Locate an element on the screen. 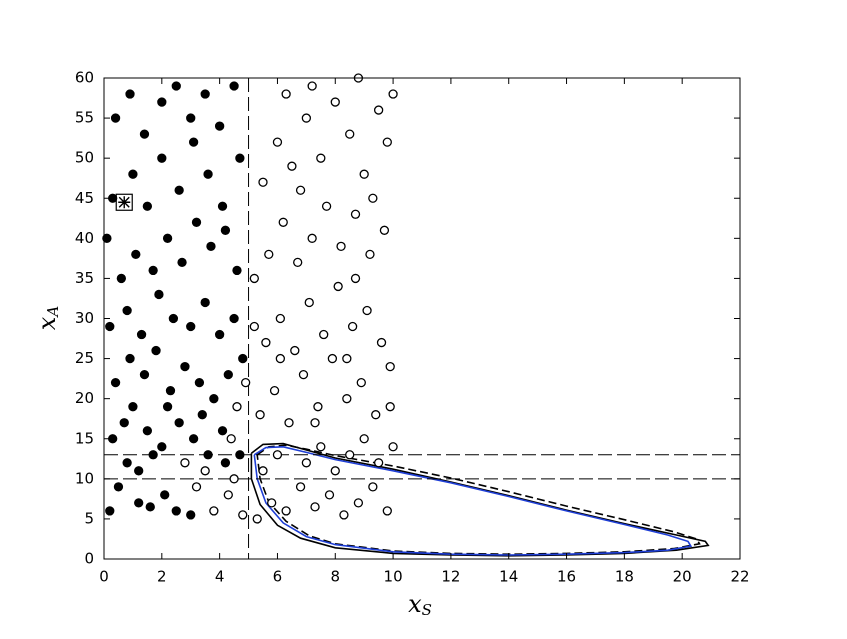 This screenshot has width=847, height=639. x-tick-label: 12 is located at coordinates (450, 577).